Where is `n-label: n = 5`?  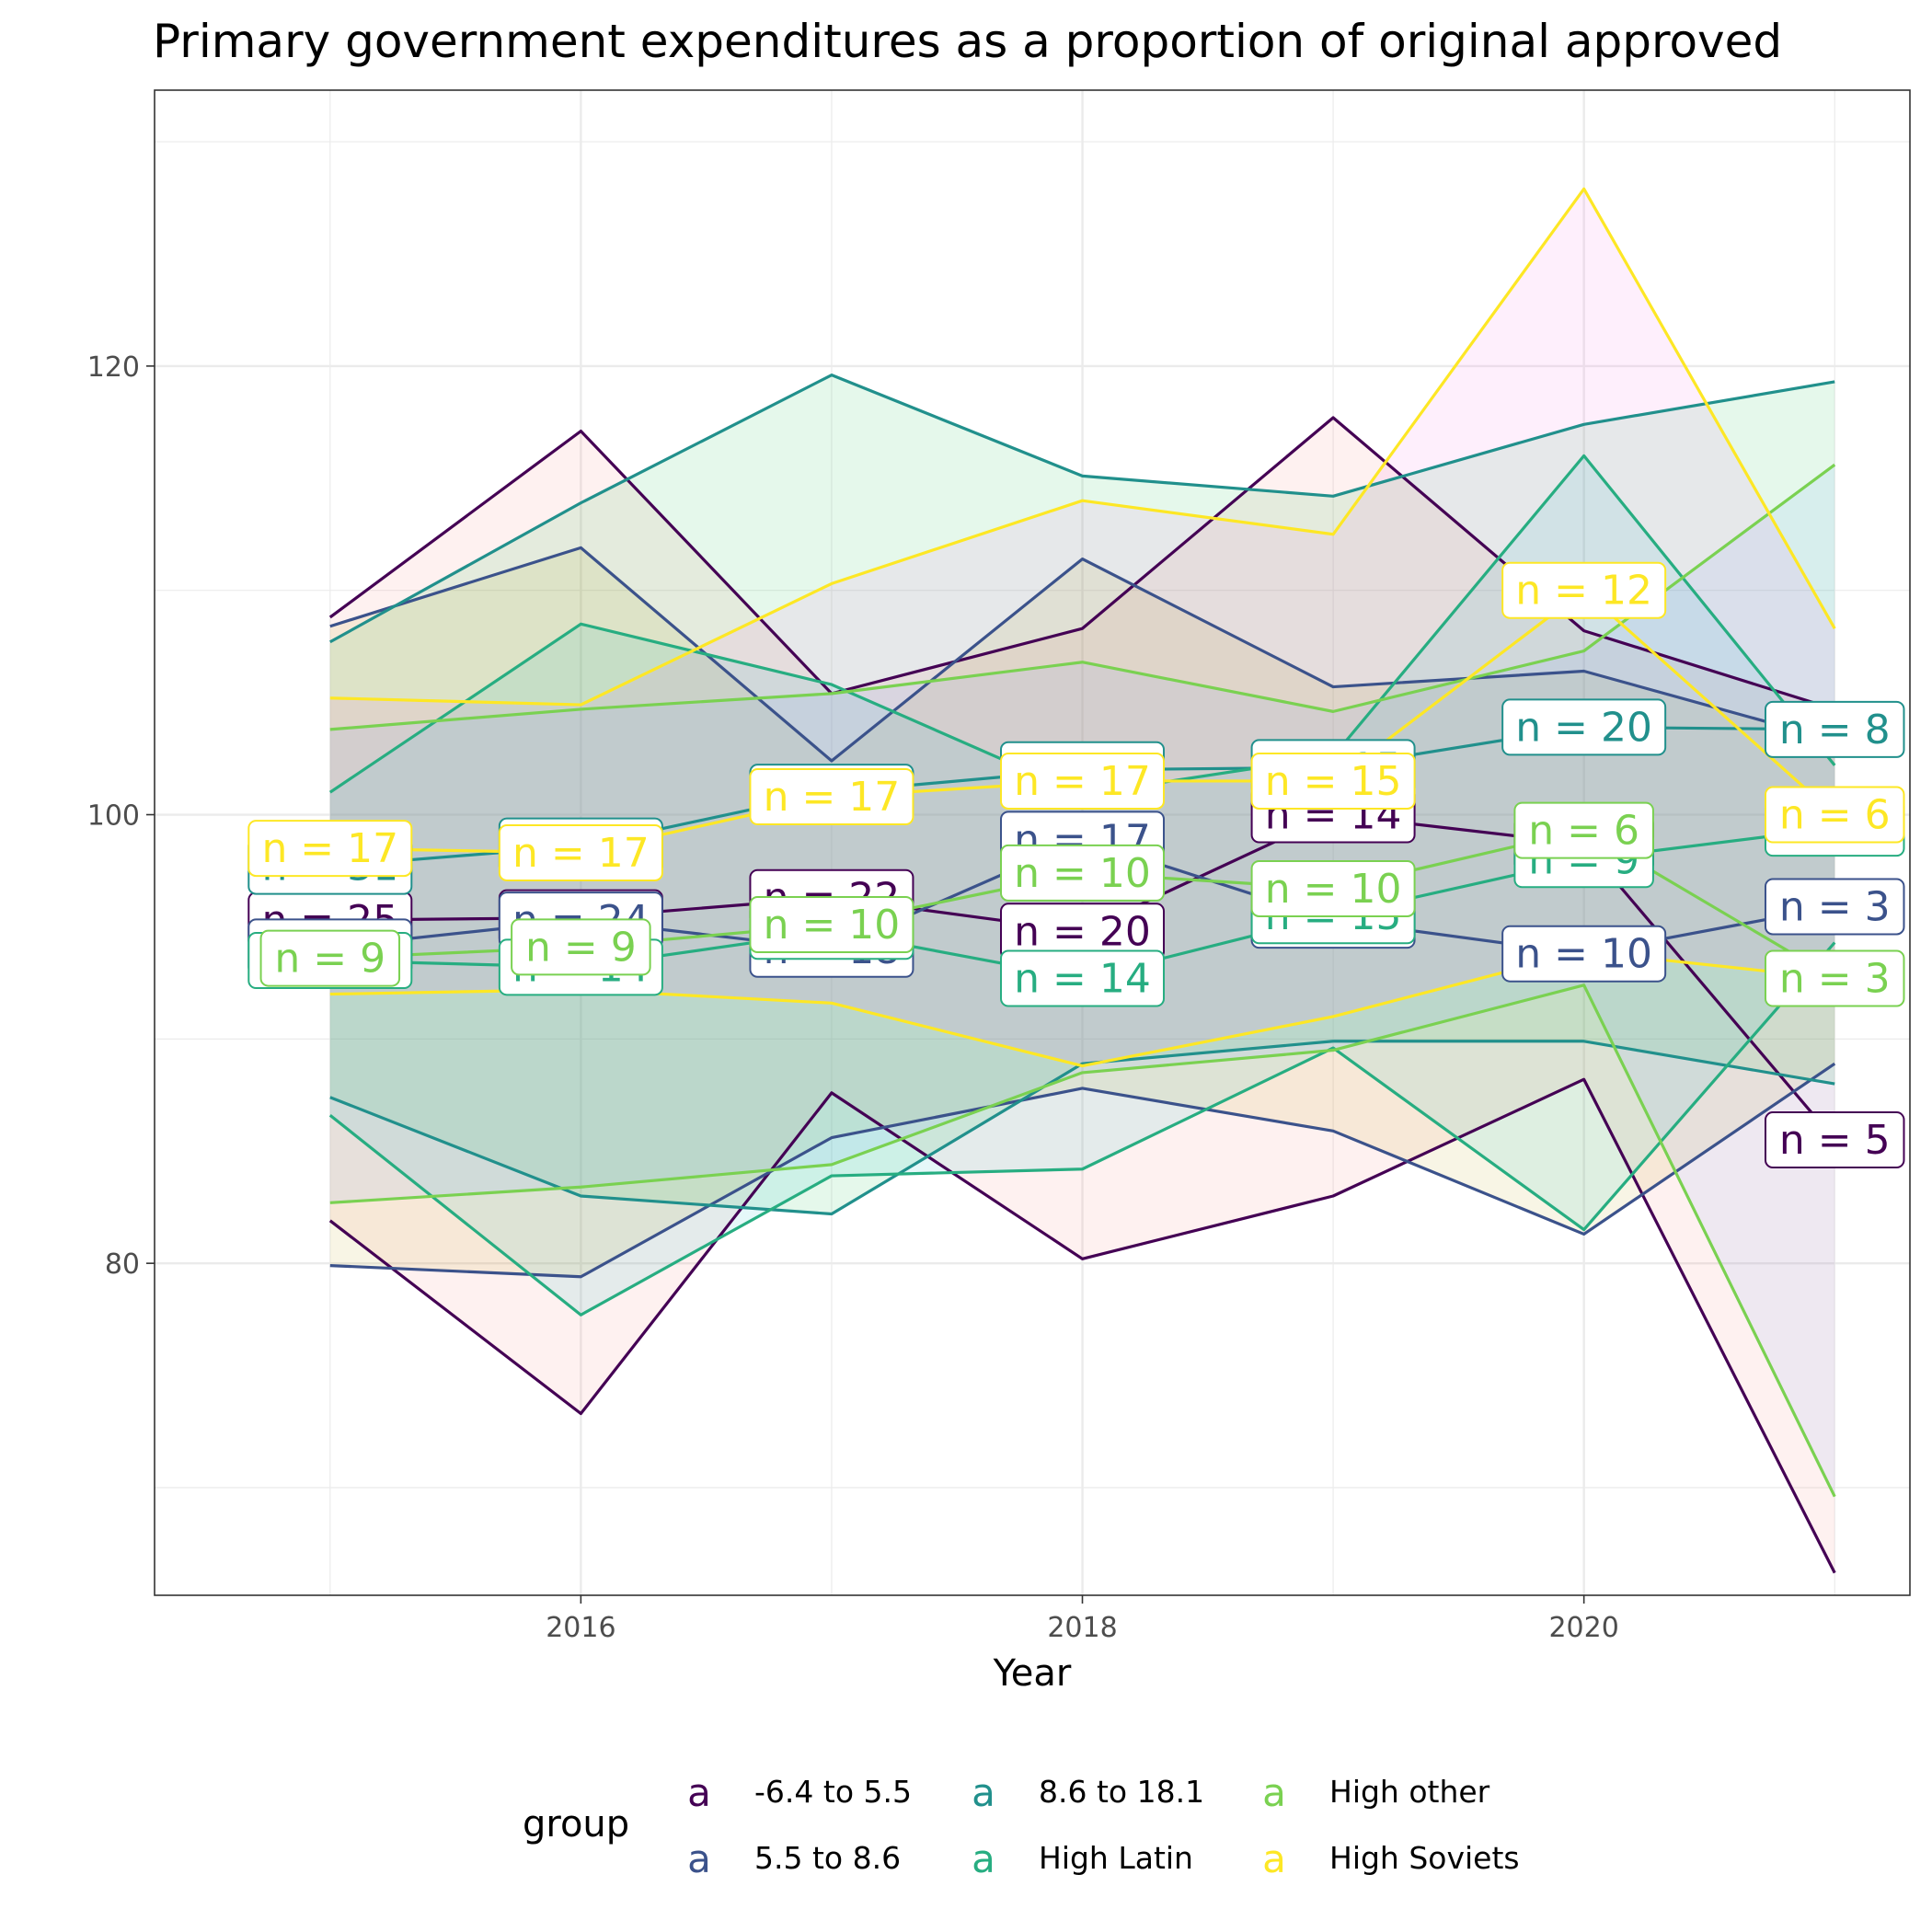 n-label: n = 5 is located at coordinates (1834, 1140).